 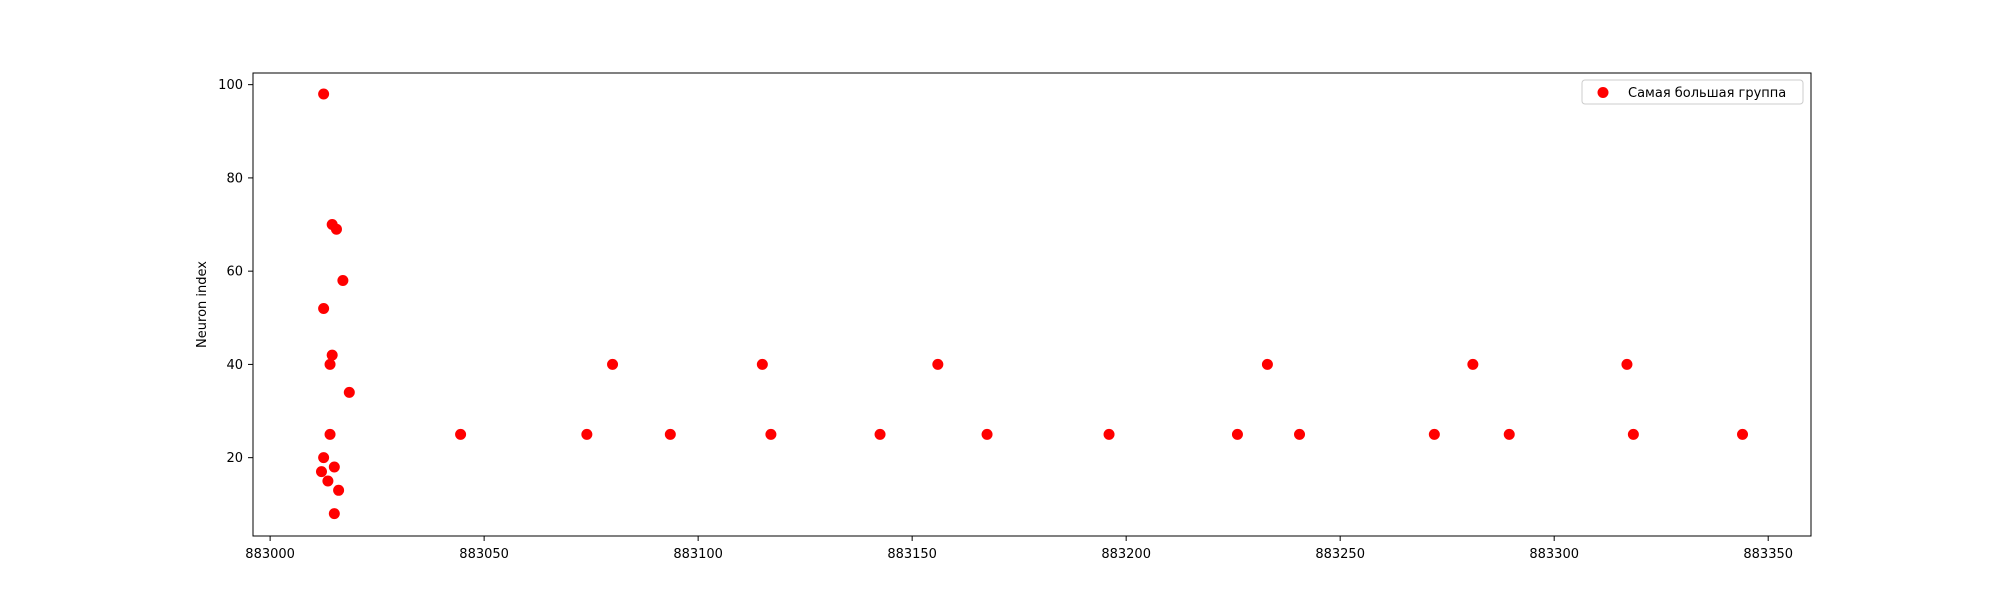 I want to click on y-tick-label: 80, so click(x=234, y=178).